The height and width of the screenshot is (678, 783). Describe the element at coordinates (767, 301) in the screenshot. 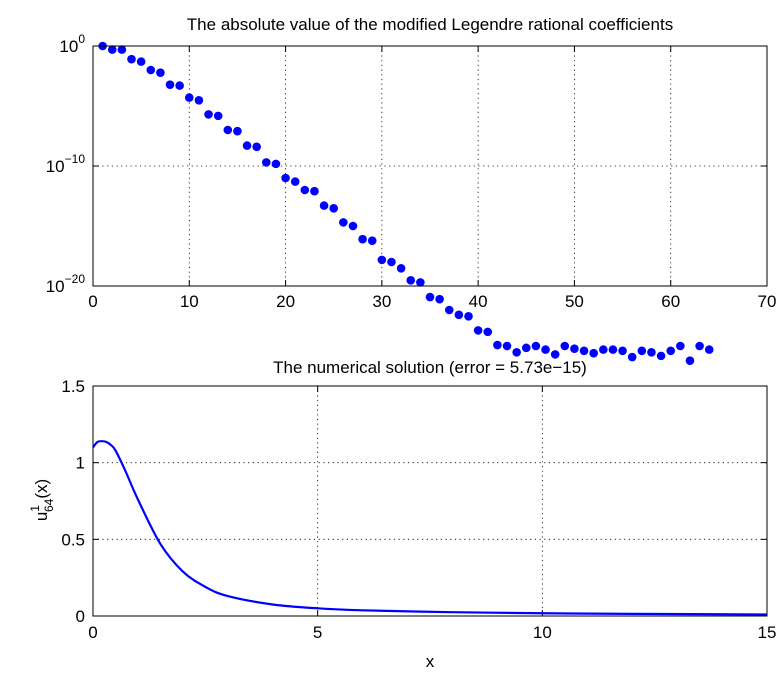

I see `coefficients-x-tick-label: 70` at that location.